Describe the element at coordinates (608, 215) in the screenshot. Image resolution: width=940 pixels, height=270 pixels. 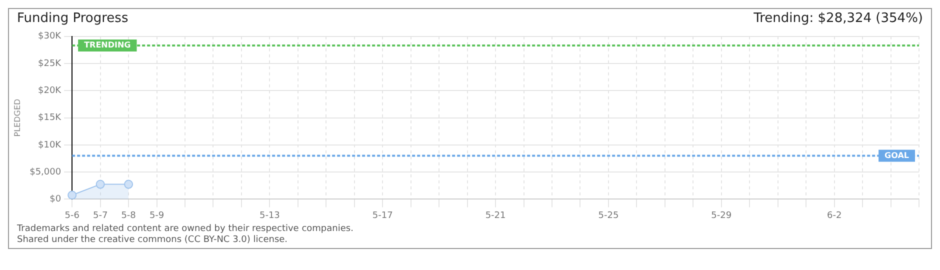
I see `x-tick-label: 5-25` at that location.